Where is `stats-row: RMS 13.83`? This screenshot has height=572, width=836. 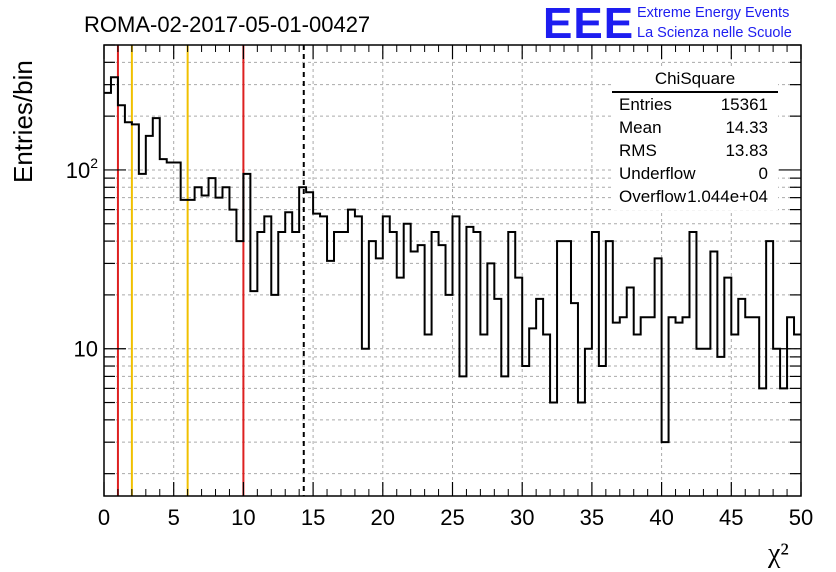 stats-row: RMS 13.83 is located at coordinates (695, 150).